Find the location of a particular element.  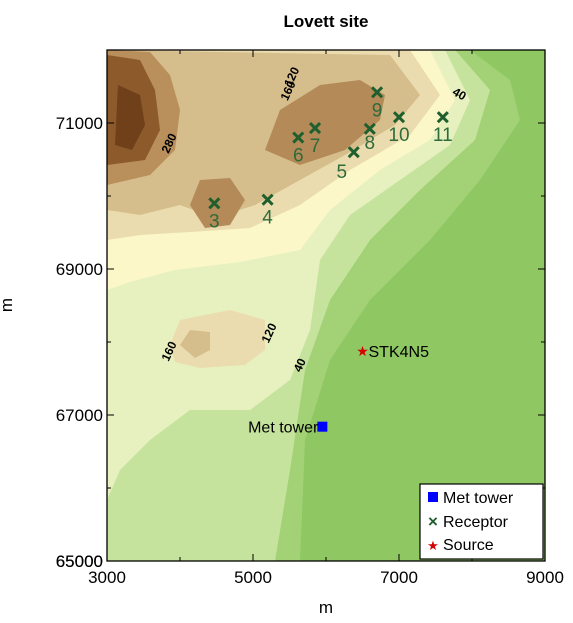

legend-source-label: Source is located at coordinates (468, 545).